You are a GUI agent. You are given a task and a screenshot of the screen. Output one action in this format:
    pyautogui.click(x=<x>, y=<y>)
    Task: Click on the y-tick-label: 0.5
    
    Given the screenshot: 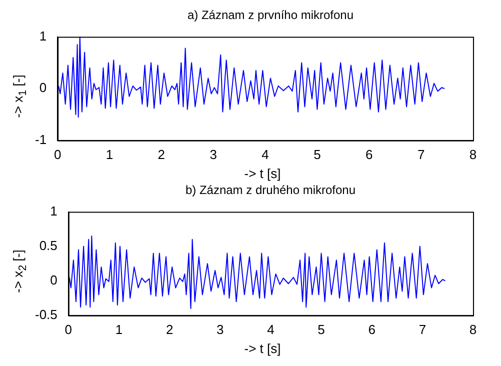 What is the action you would take?
    pyautogui.click(x=48, y=245)
    